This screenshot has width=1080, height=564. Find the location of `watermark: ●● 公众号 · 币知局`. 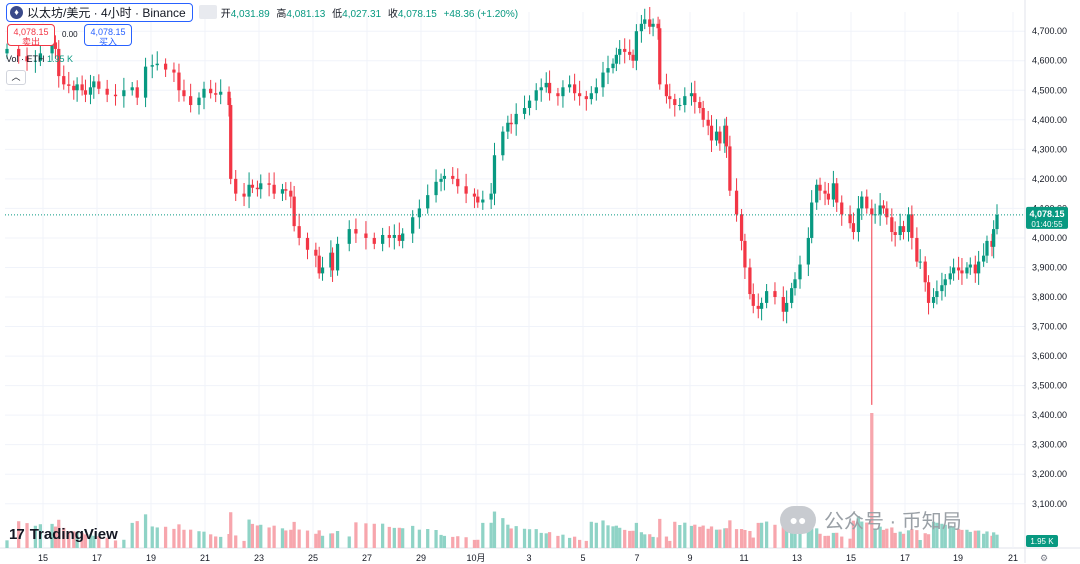

watermark: ●● 公众号 · 币知局 is located at coordinates (871, 519).